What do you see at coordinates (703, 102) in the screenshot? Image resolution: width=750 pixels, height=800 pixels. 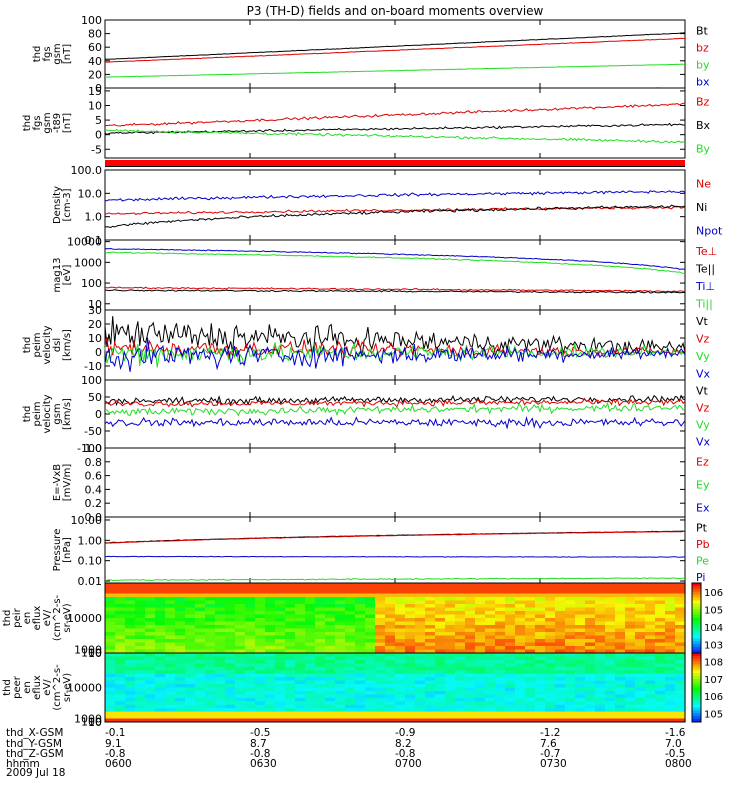 I see `legend-bz: Bz` at bounding box center [703, 102].